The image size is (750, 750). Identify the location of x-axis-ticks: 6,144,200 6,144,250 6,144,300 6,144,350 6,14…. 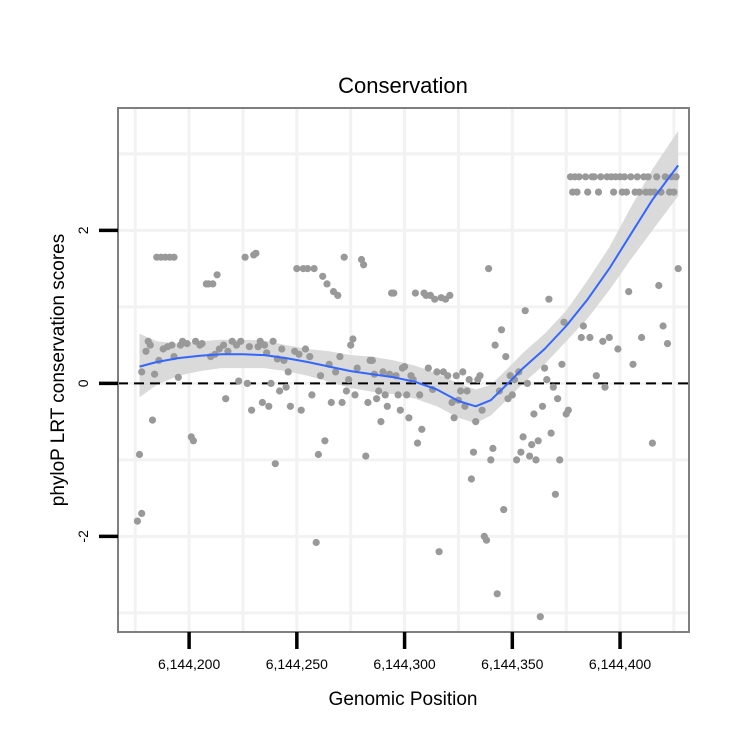
(404, 652).